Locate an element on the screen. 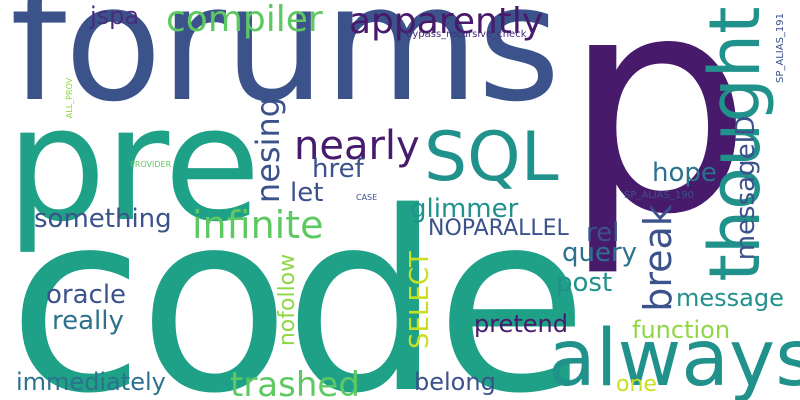  word-oracle: oracle is located at coordinates (86, 295).